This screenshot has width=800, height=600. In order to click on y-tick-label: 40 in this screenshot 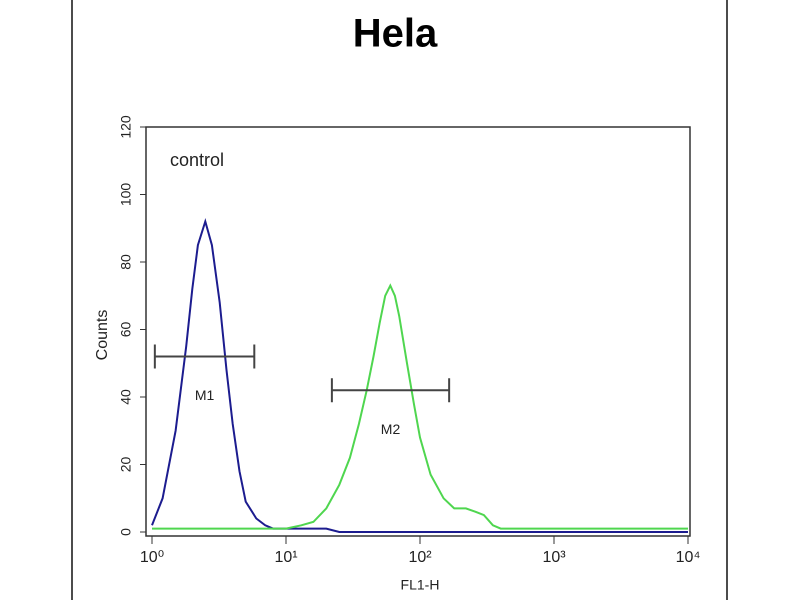, I will do `click(126, 397)`.